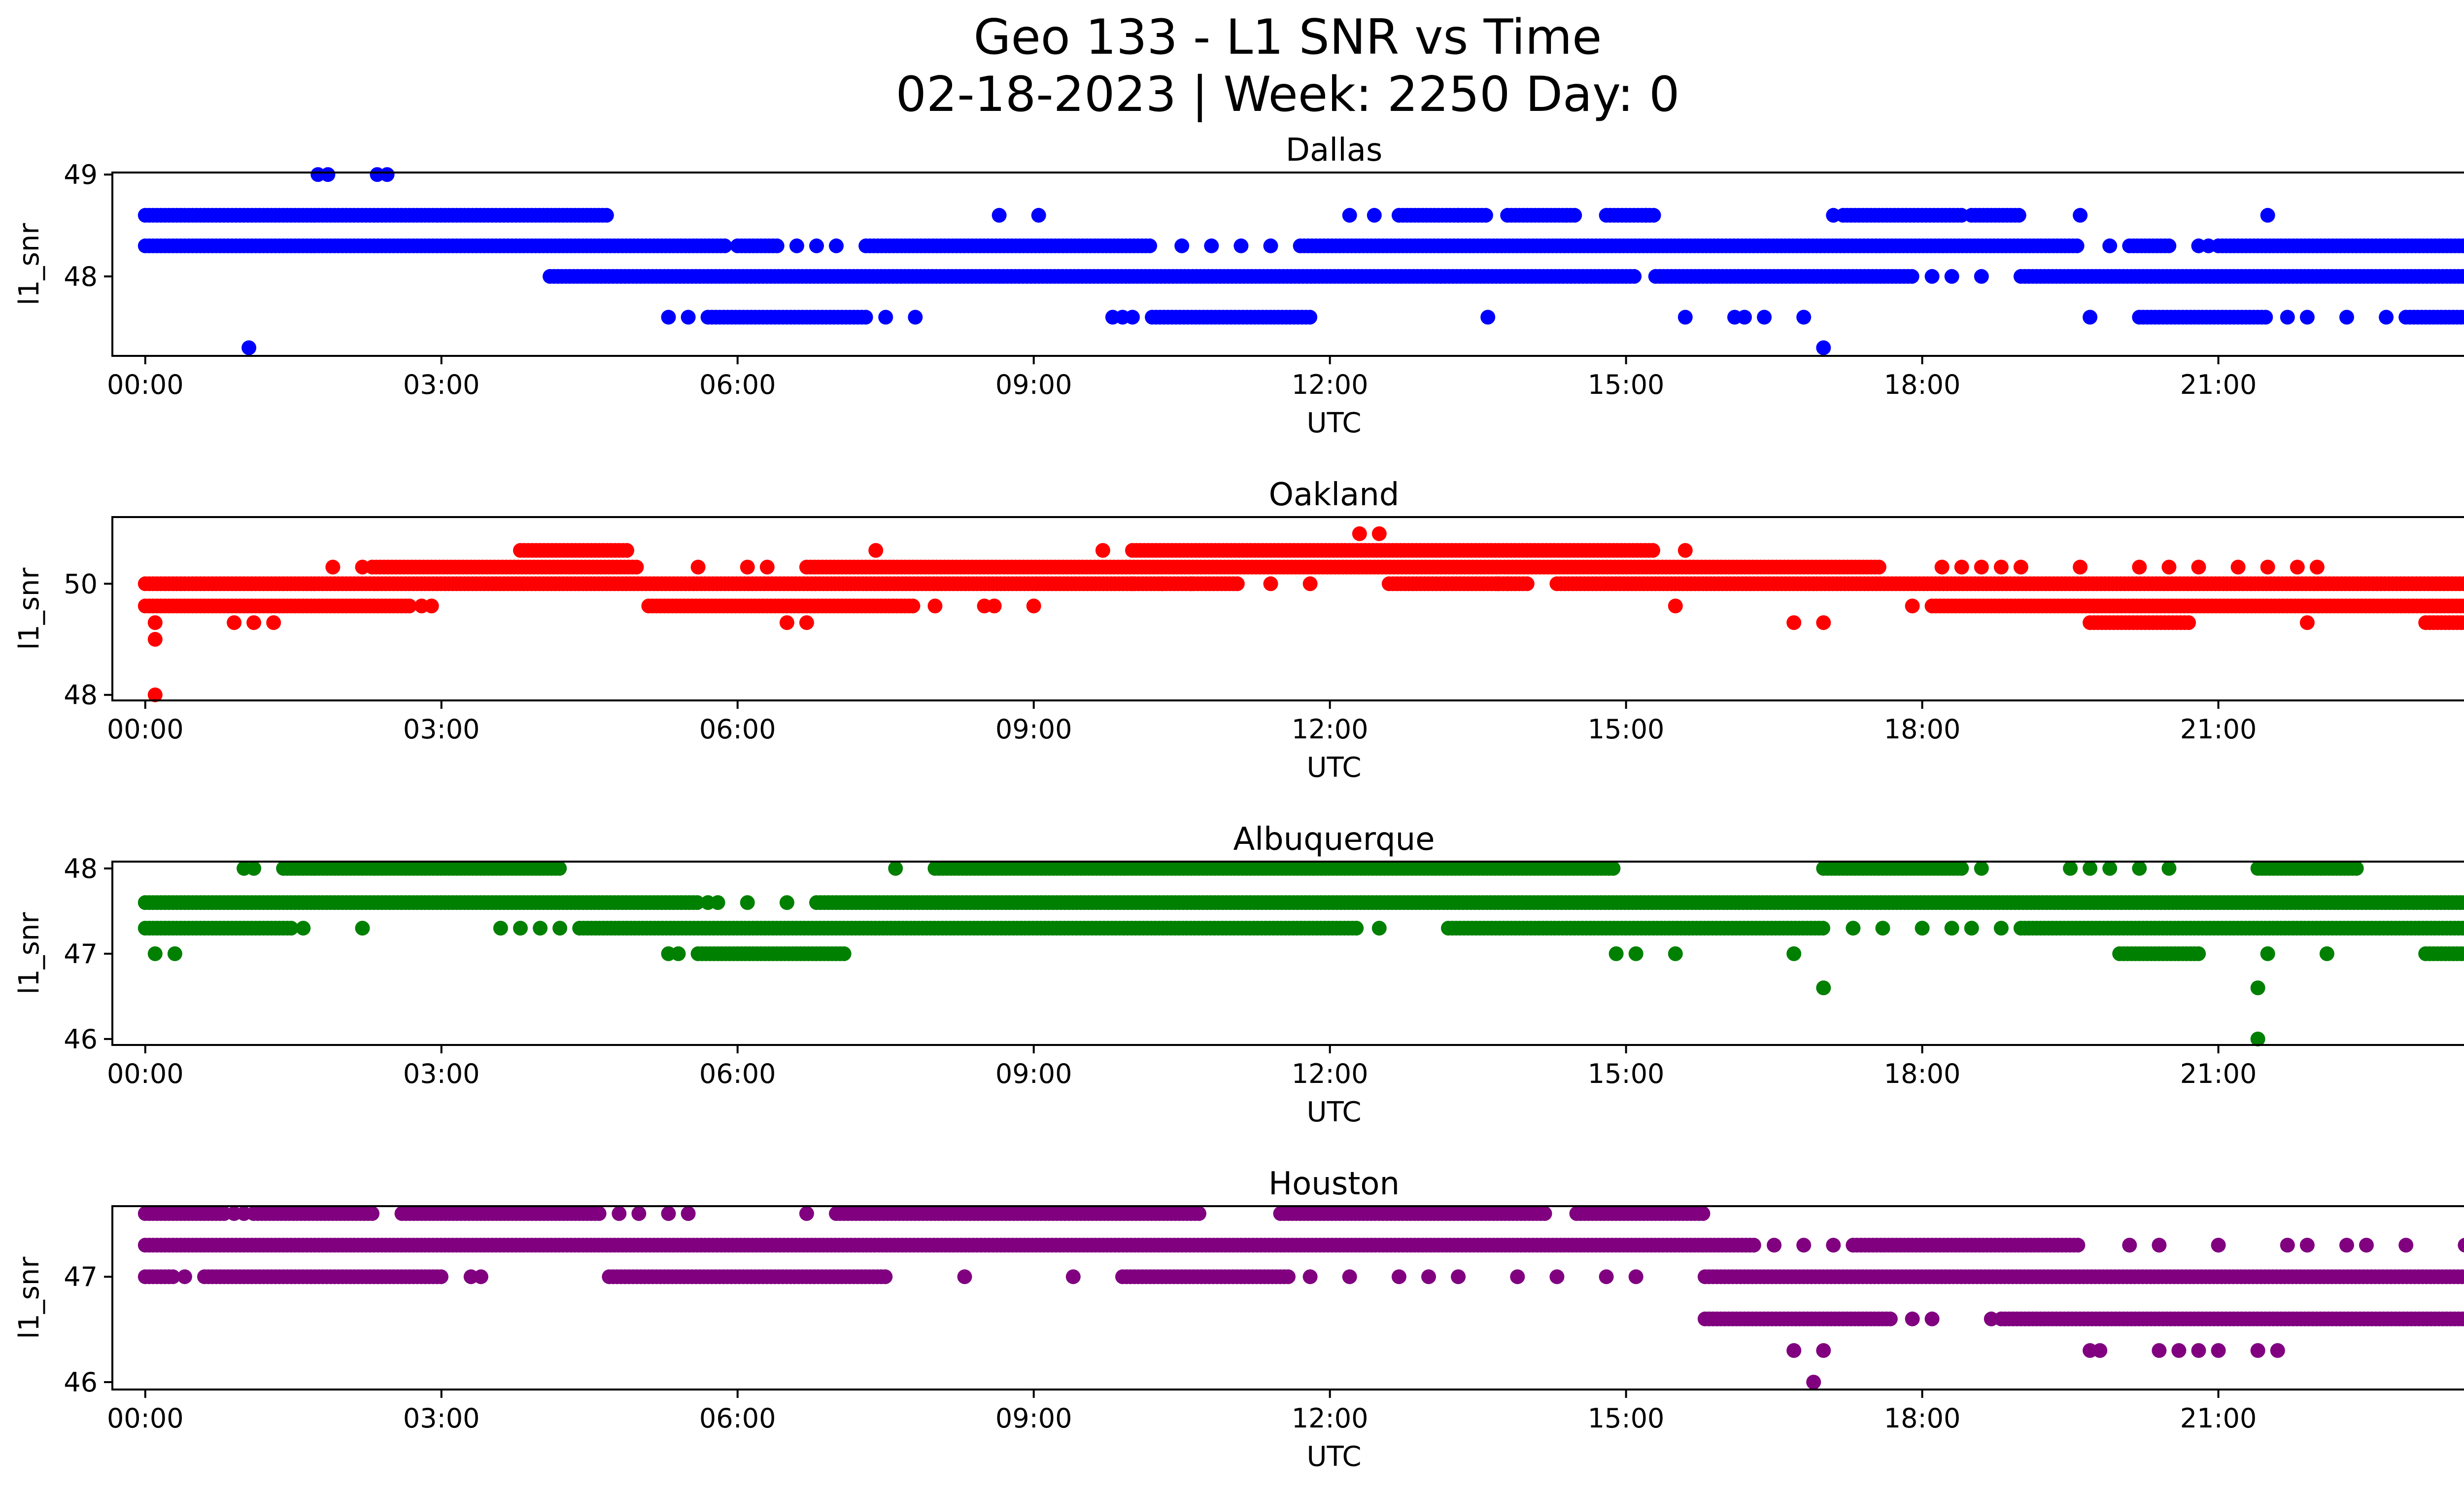  What do you see at coordinates (81, 1276) in the screenshot?
I see `y-tick-label: 47` at bounding box center [81, 1276].